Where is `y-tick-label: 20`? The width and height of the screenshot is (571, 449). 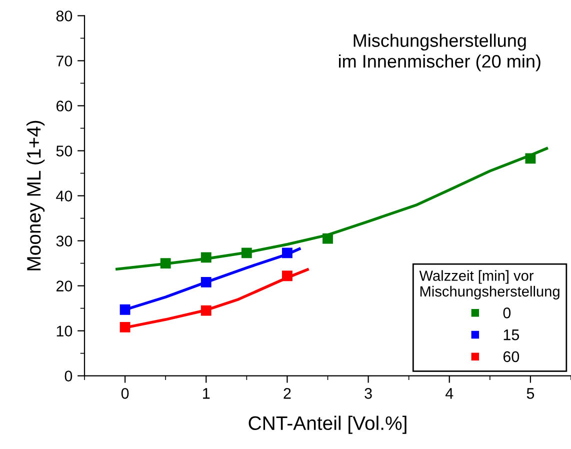 y-tick-label: 20 is located at coordinates (64, 286).